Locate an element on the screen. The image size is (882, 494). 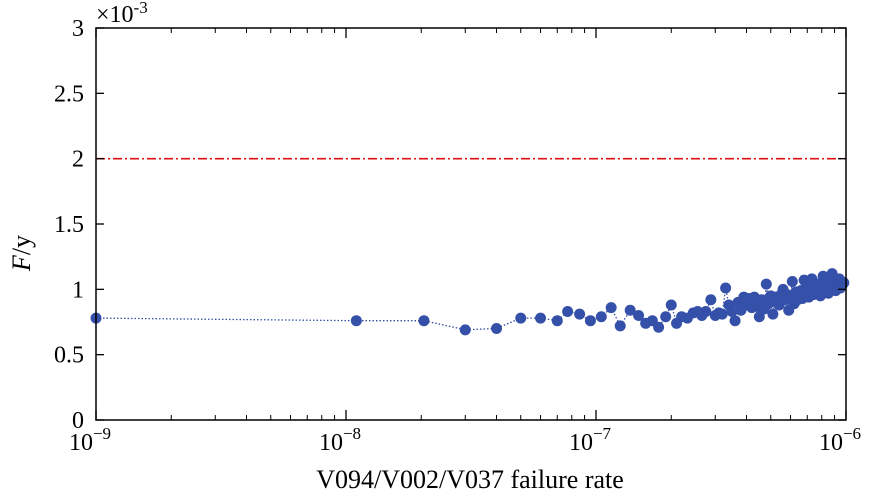
y-tick-label: 3 is located at coordinates (78, 29).